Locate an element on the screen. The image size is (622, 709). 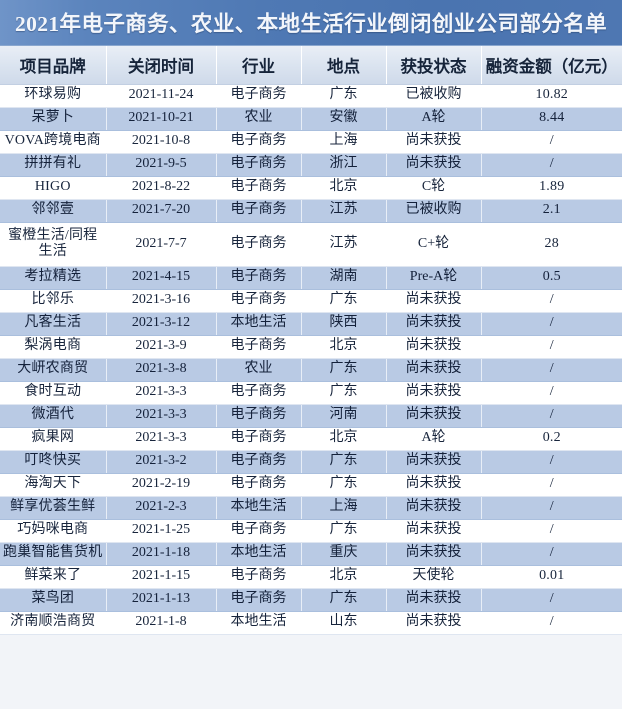
table-cell-brand: 比邻乐 is located at coordinates (53, 301).